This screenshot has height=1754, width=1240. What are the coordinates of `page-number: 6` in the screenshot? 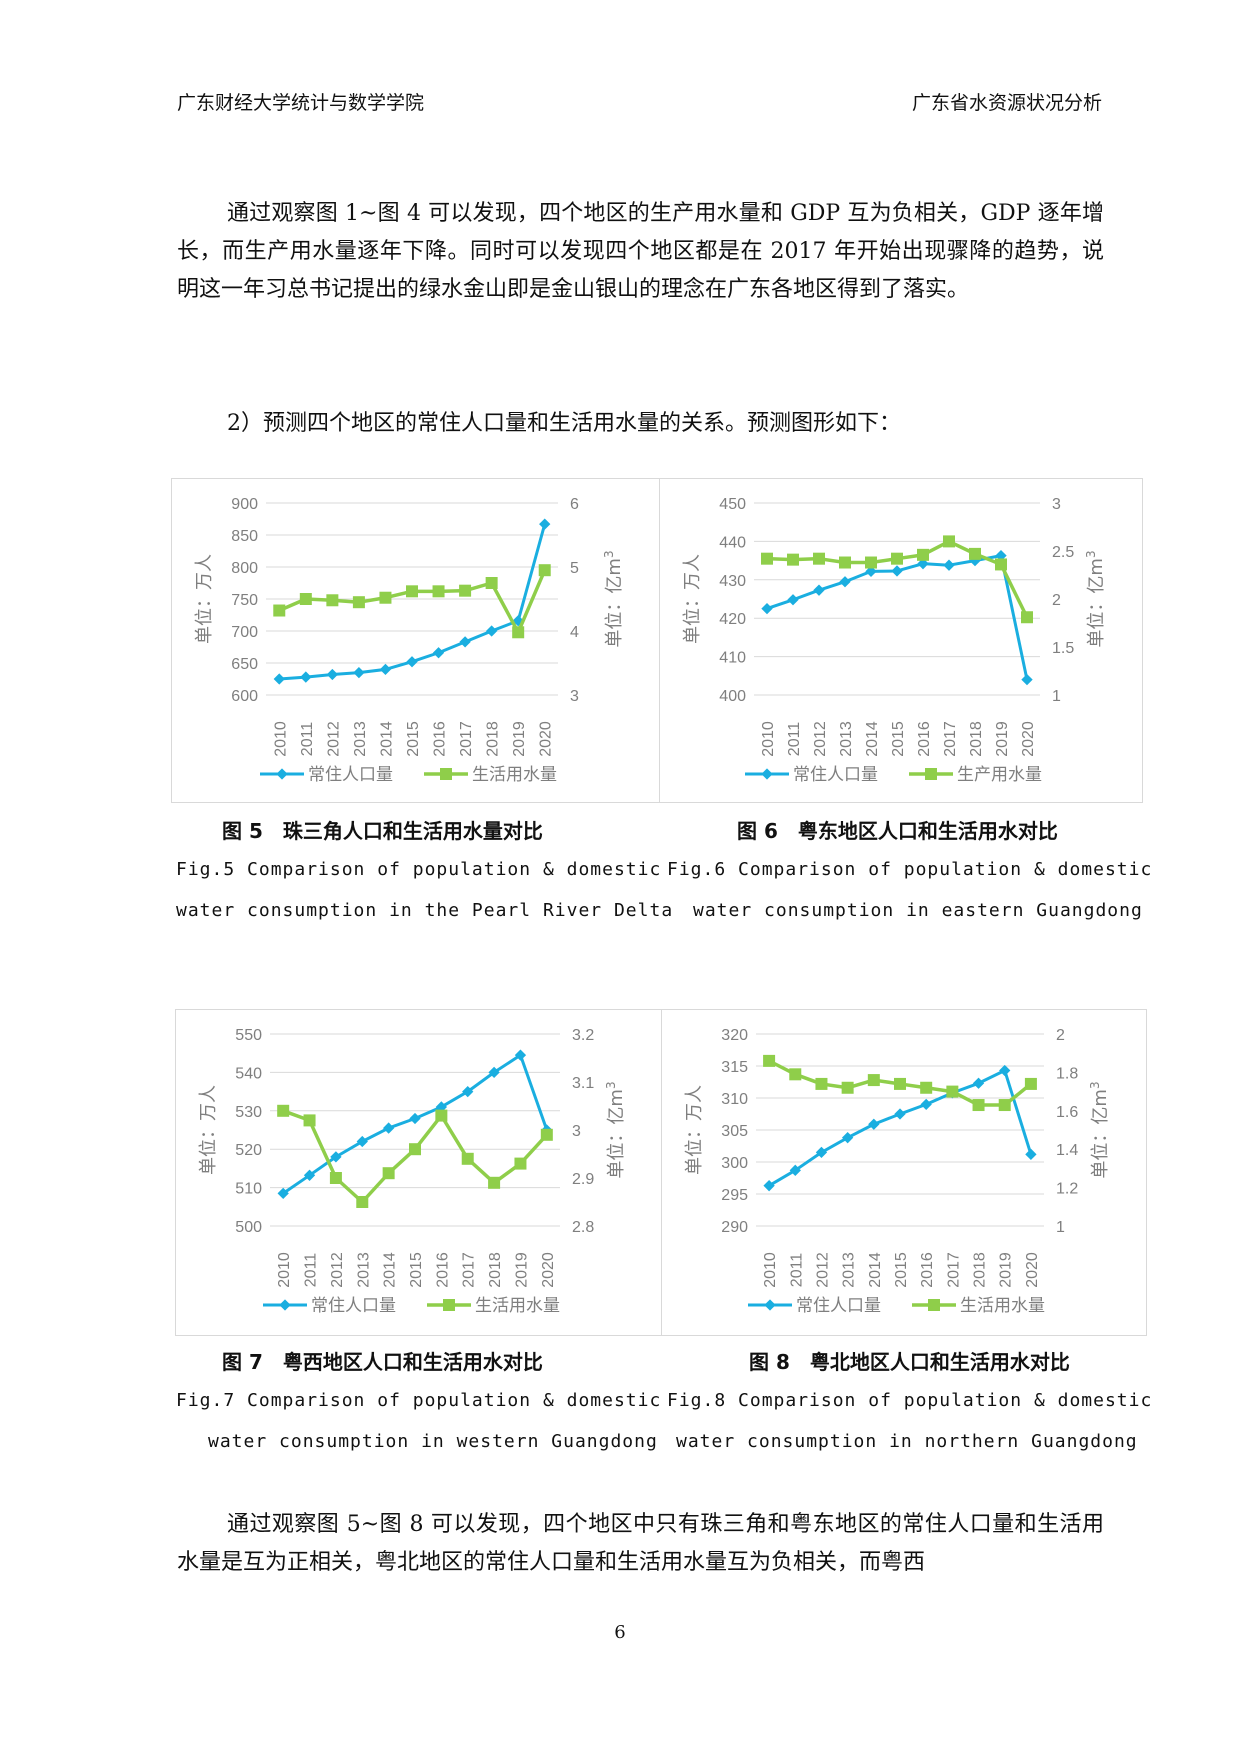 It's located at (620, 1632).